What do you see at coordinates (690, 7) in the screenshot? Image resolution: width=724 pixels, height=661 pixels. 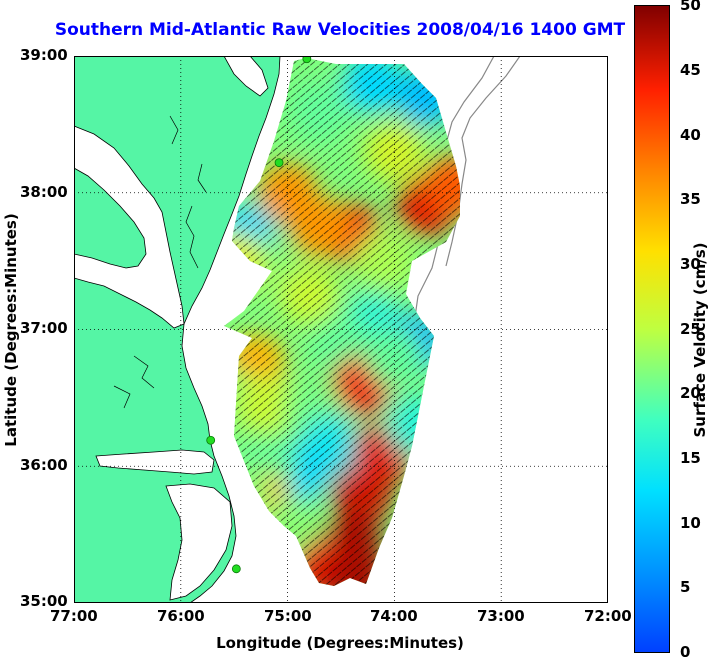 I see `colorbar-tick: 50` at bounding box center [690, 7].